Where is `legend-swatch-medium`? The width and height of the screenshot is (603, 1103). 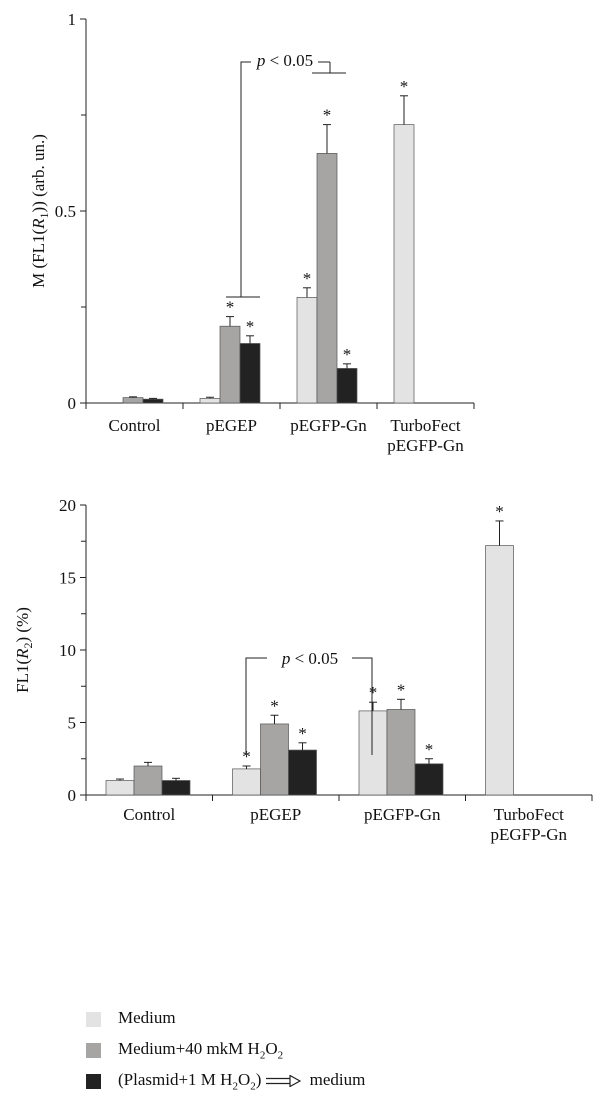 legend-swatch-medium is located at coordinates (93, 1019).